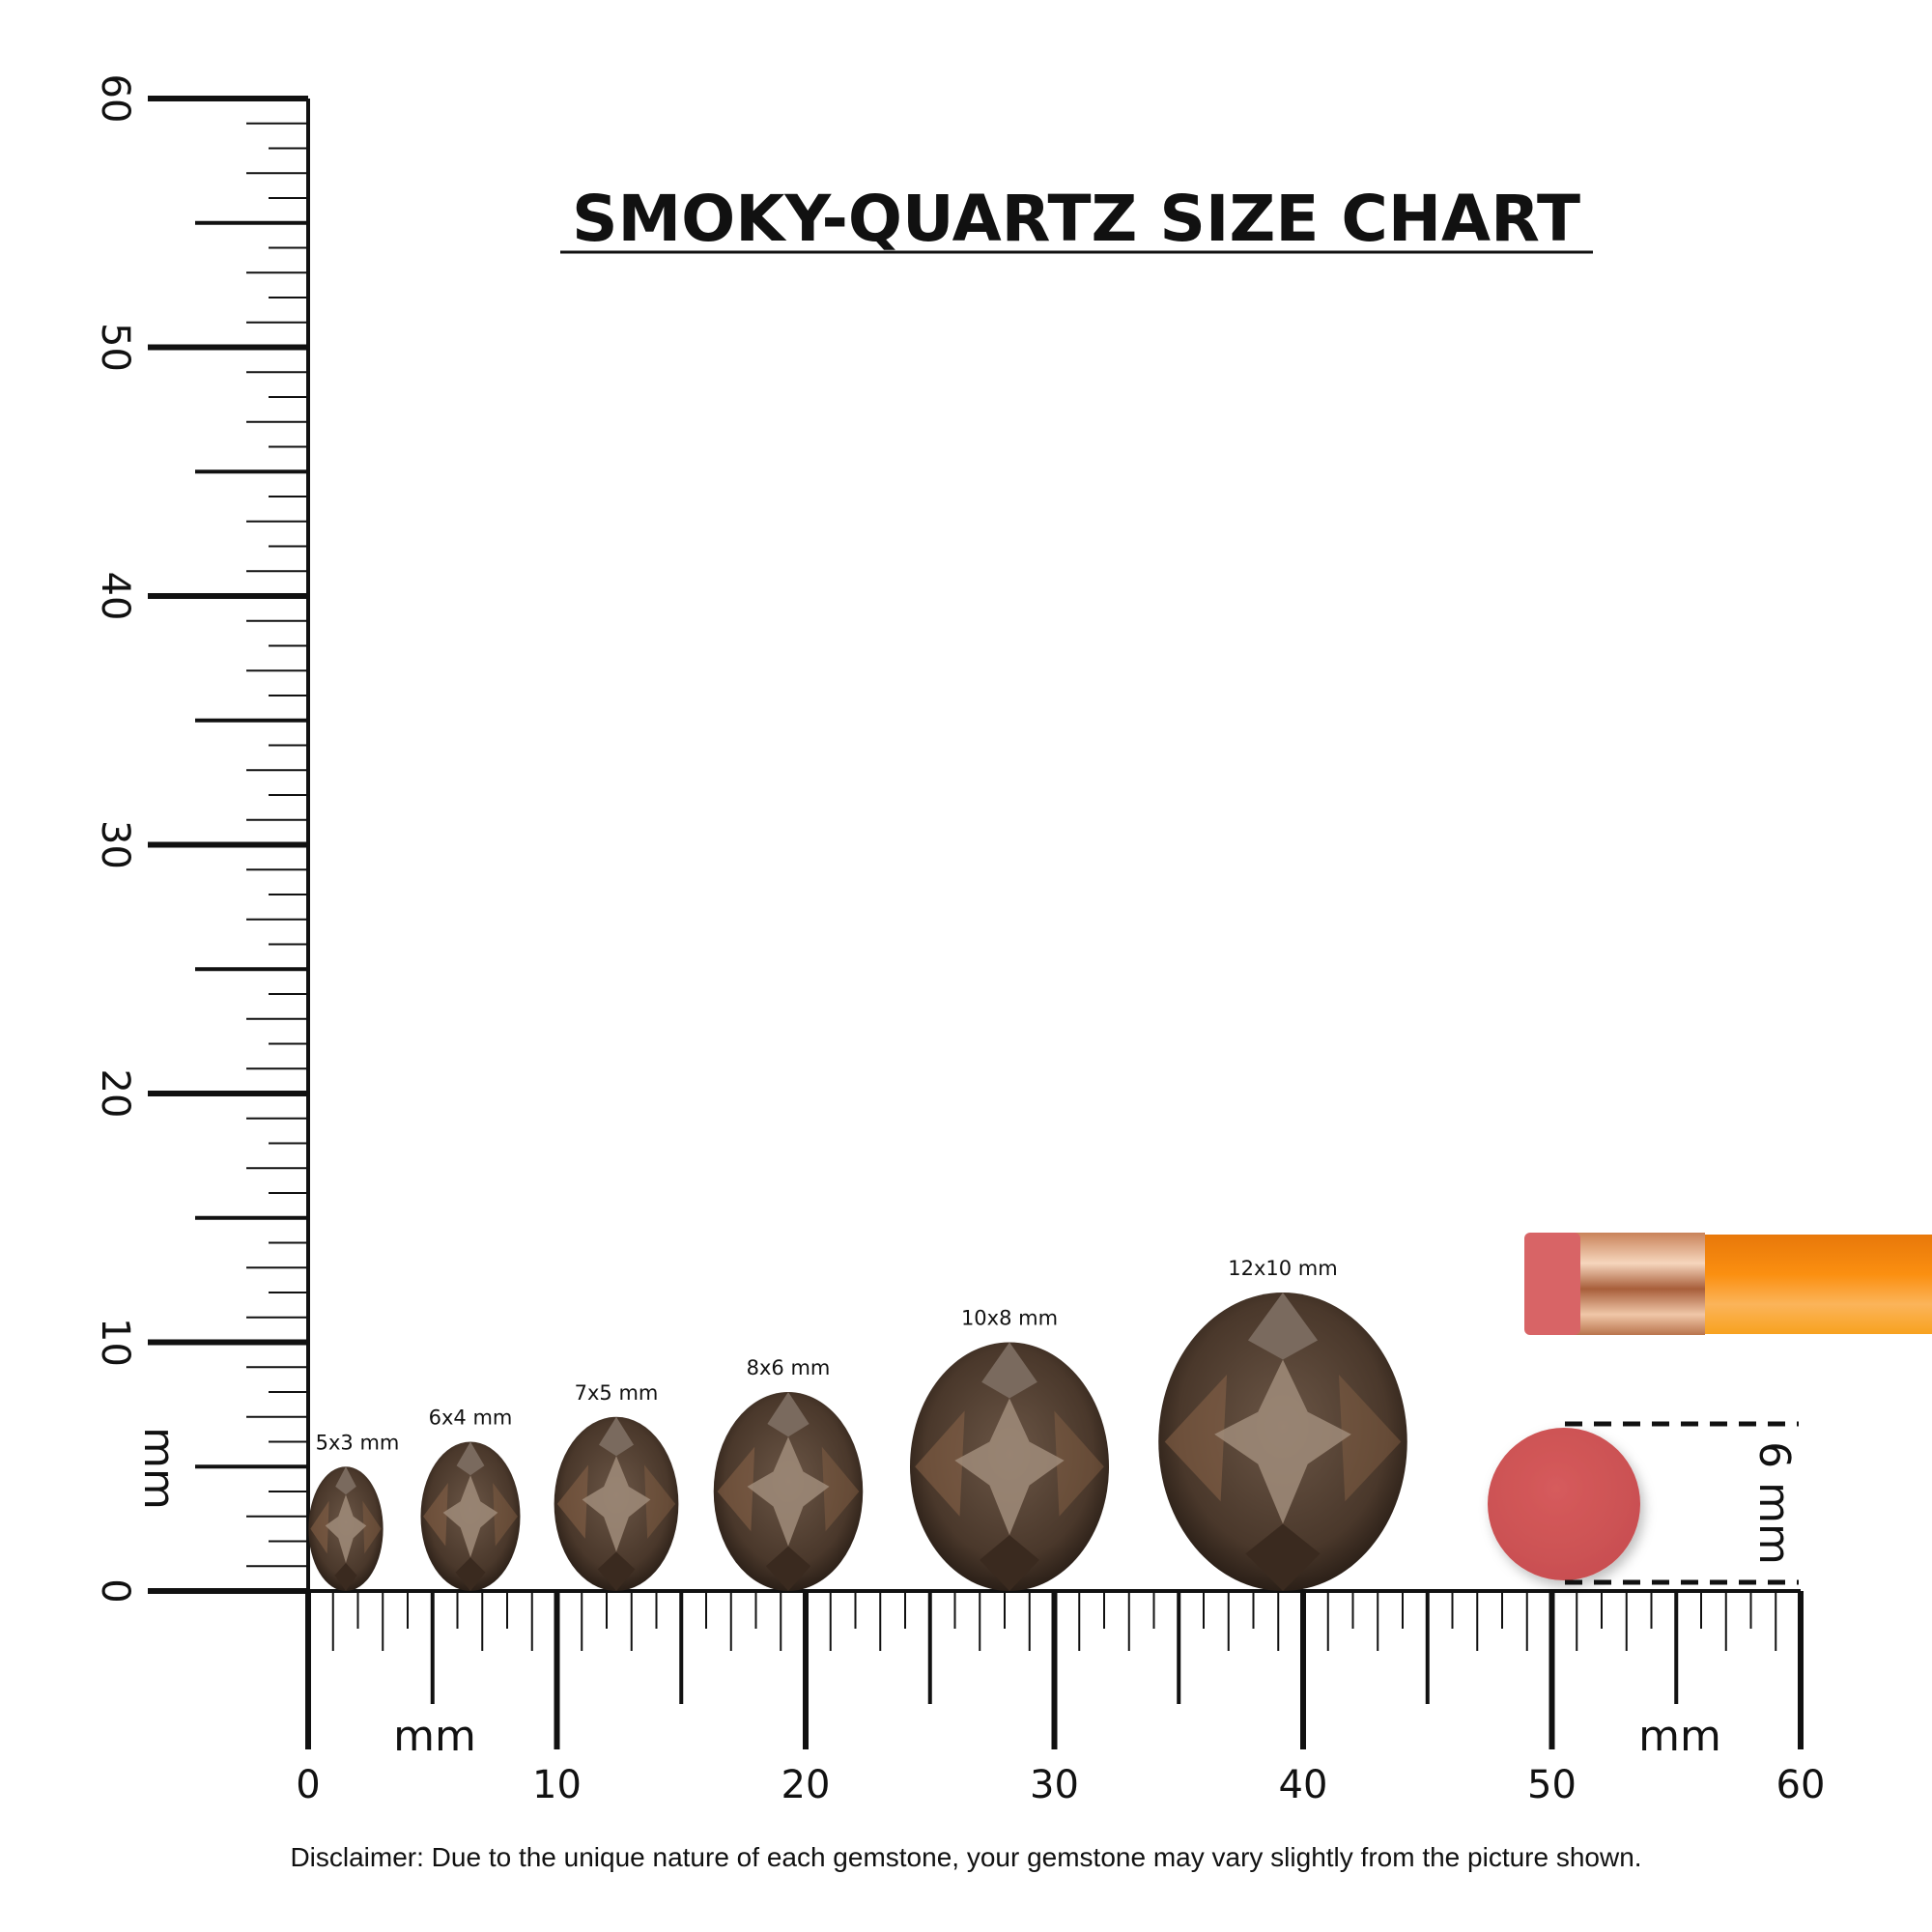 This screenshot has height=1932, width=1932. I want to click on horizontal-tick-label: 10, so click(557, 1785).